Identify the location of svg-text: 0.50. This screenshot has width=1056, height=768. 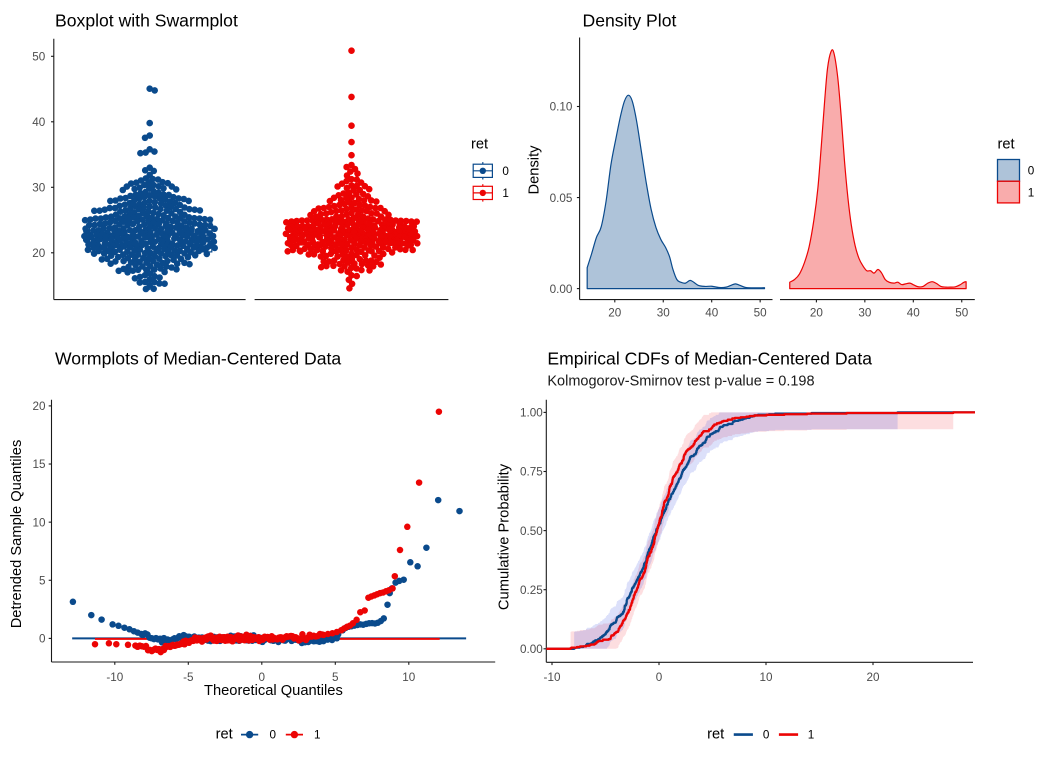
(531, 531).